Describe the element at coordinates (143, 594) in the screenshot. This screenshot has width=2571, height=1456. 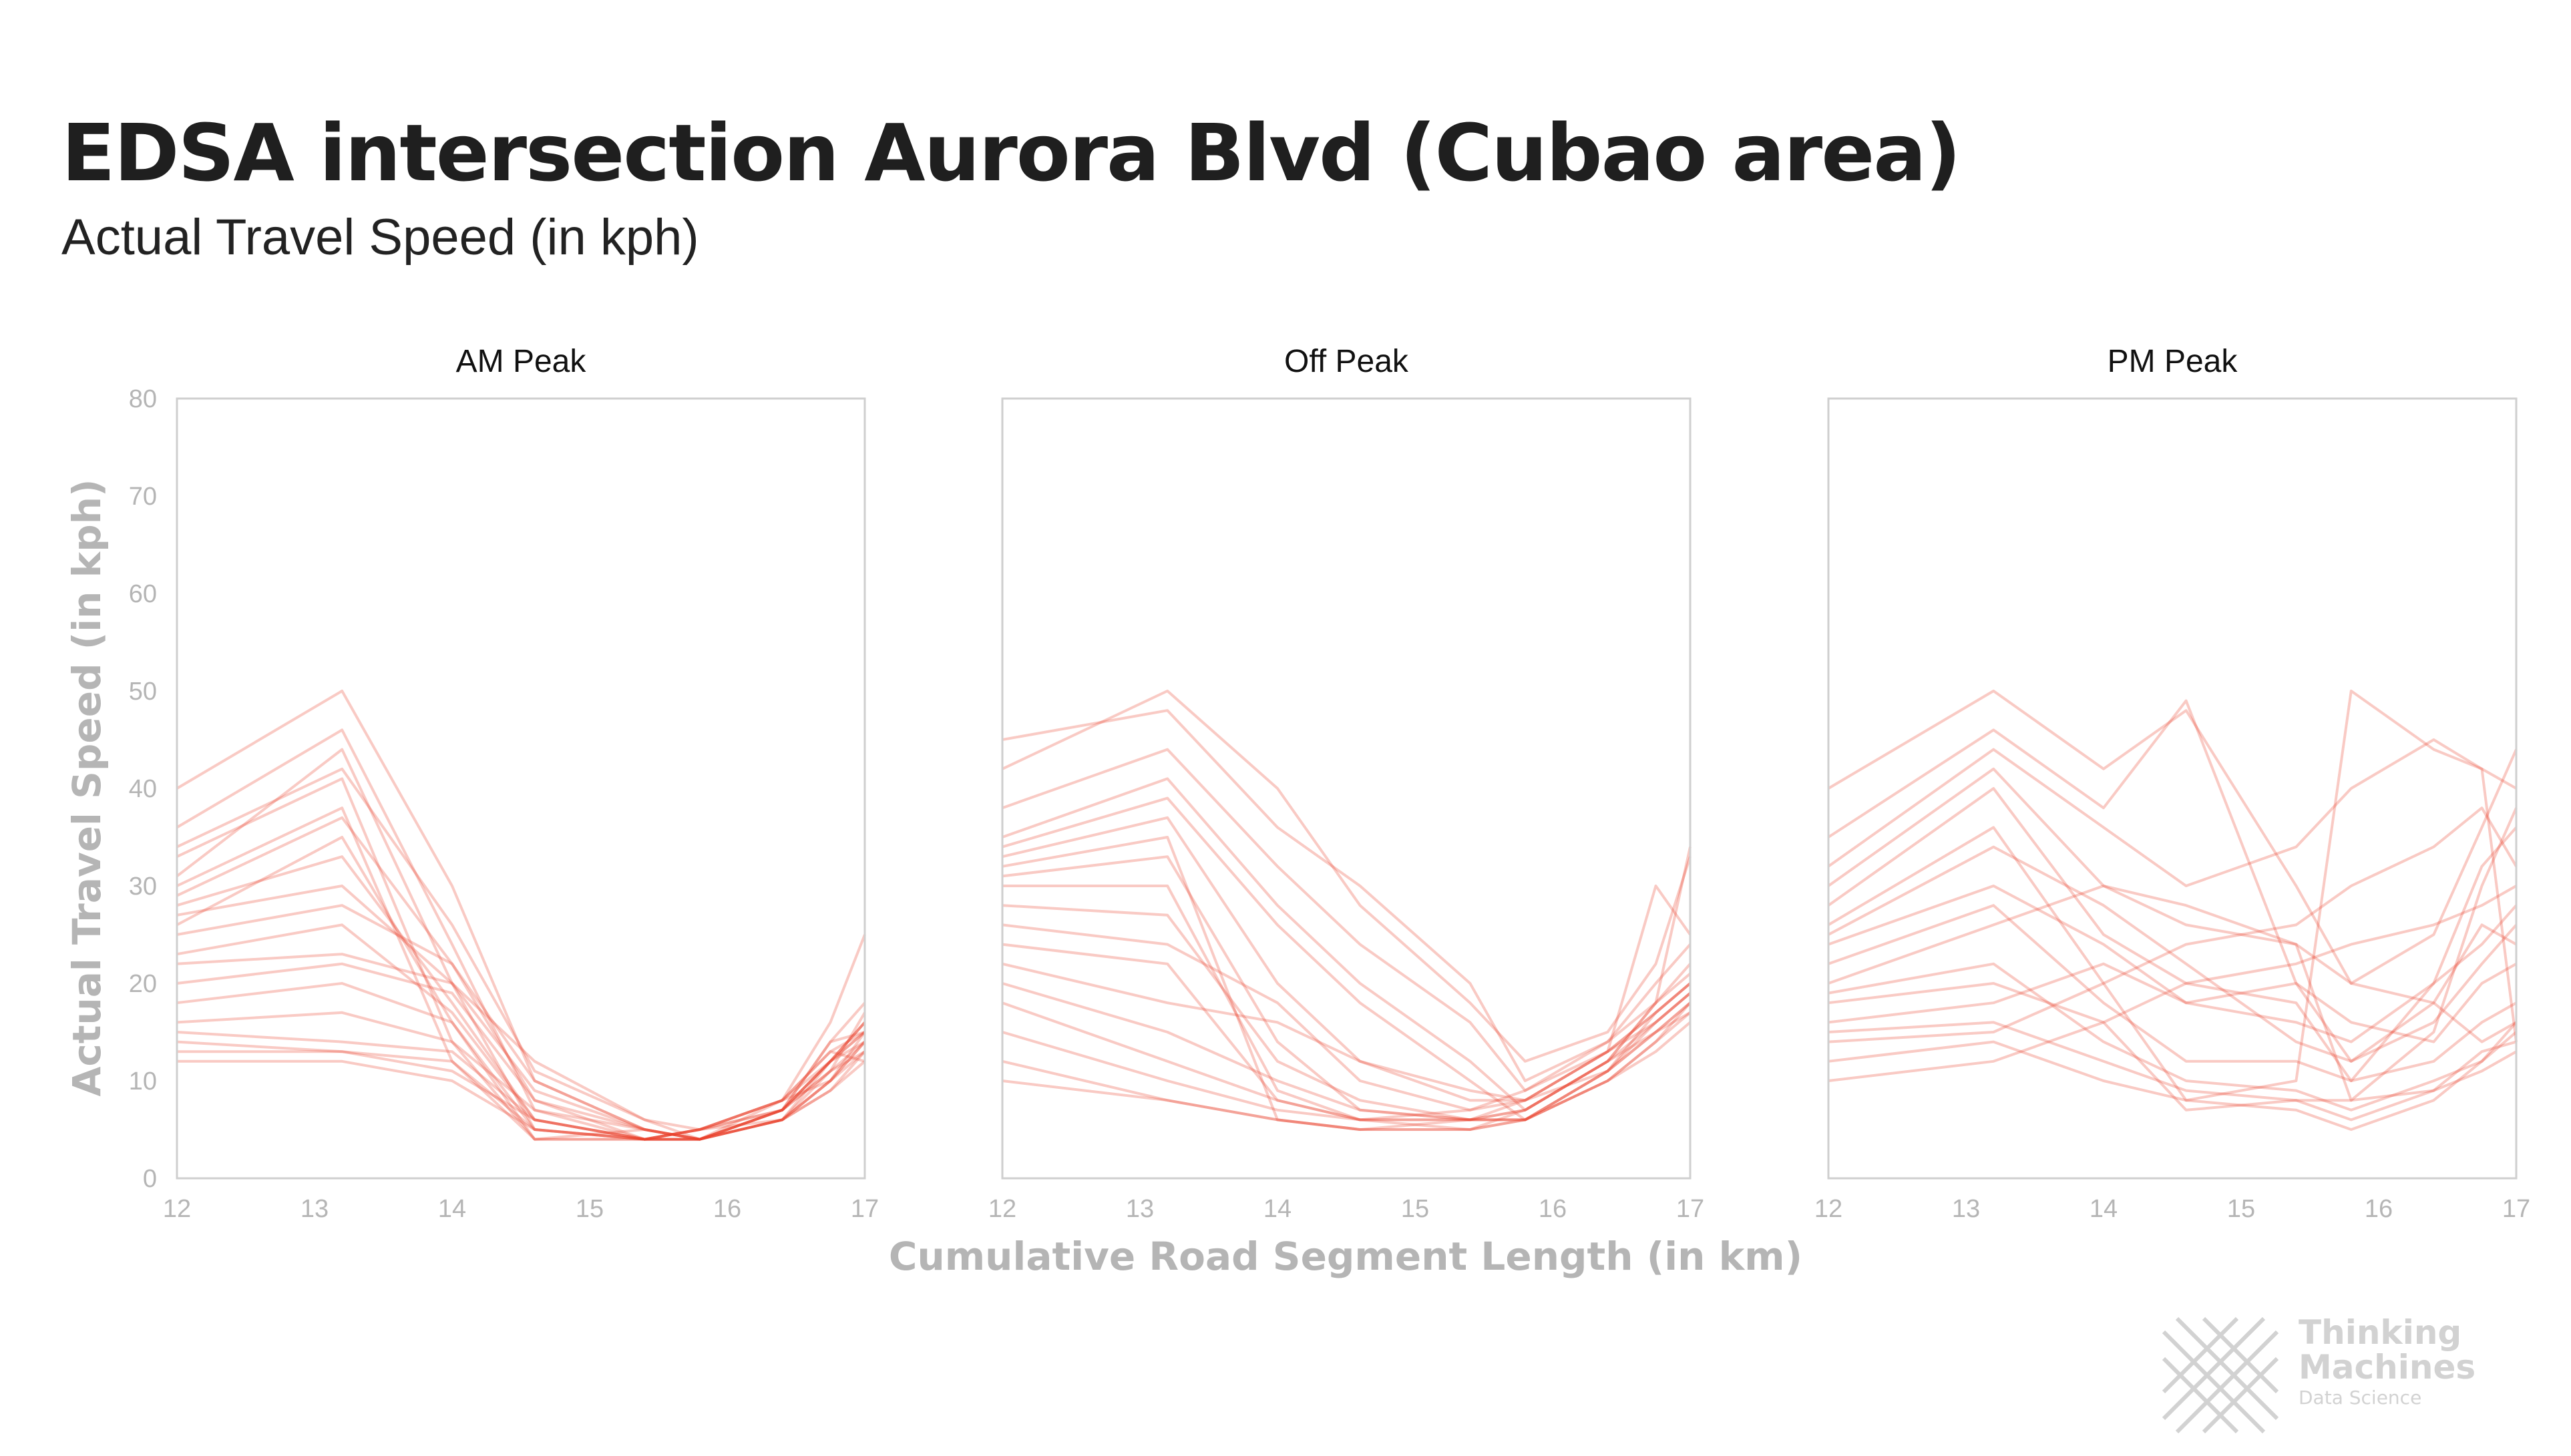
I see `y-tick-label: 60` at that location.